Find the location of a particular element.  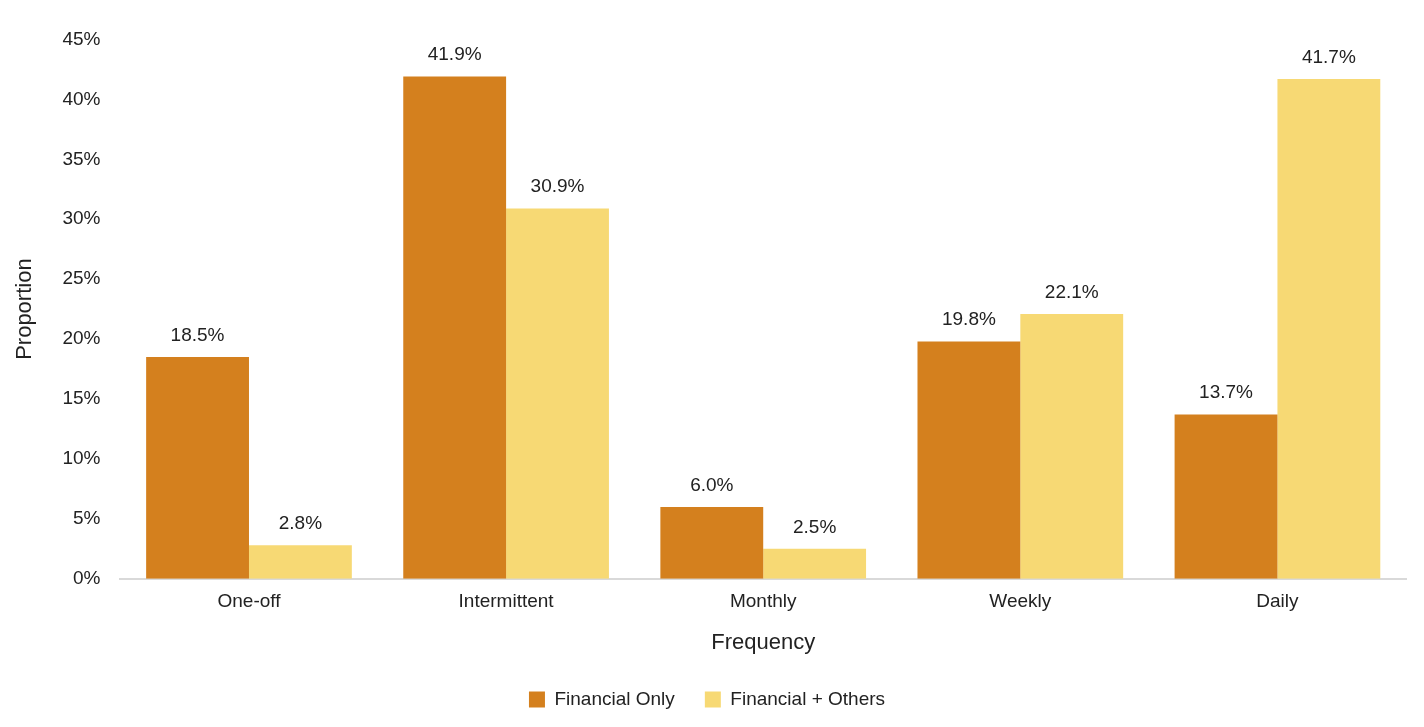

data-label: 22.1% is located at coordinates (1071, 291).